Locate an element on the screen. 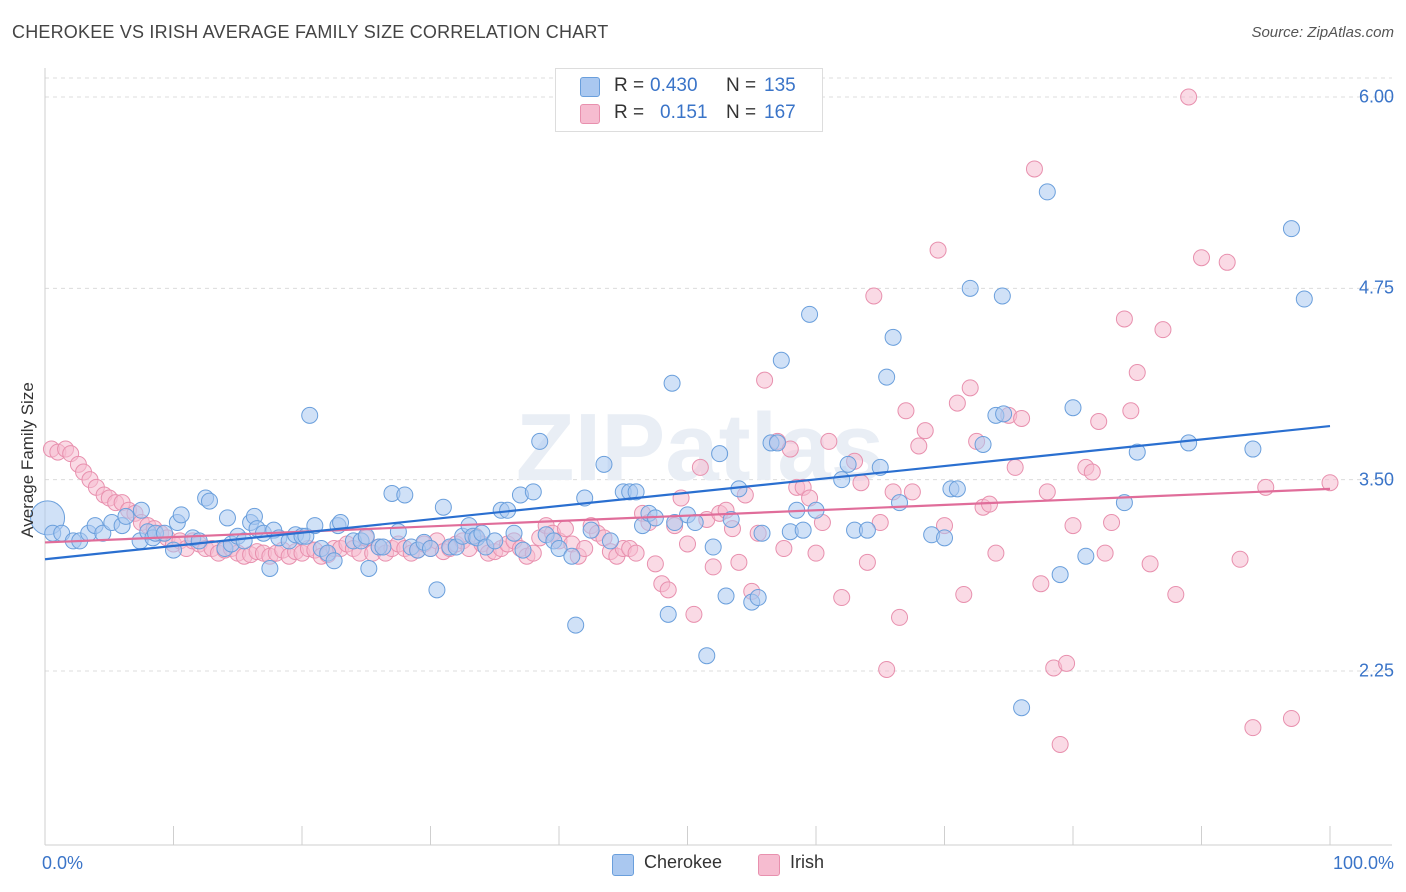 The width and height of the screenshot is (1406, 892). y-axis-label: Average Family Size is located at coordinates (27, 460).